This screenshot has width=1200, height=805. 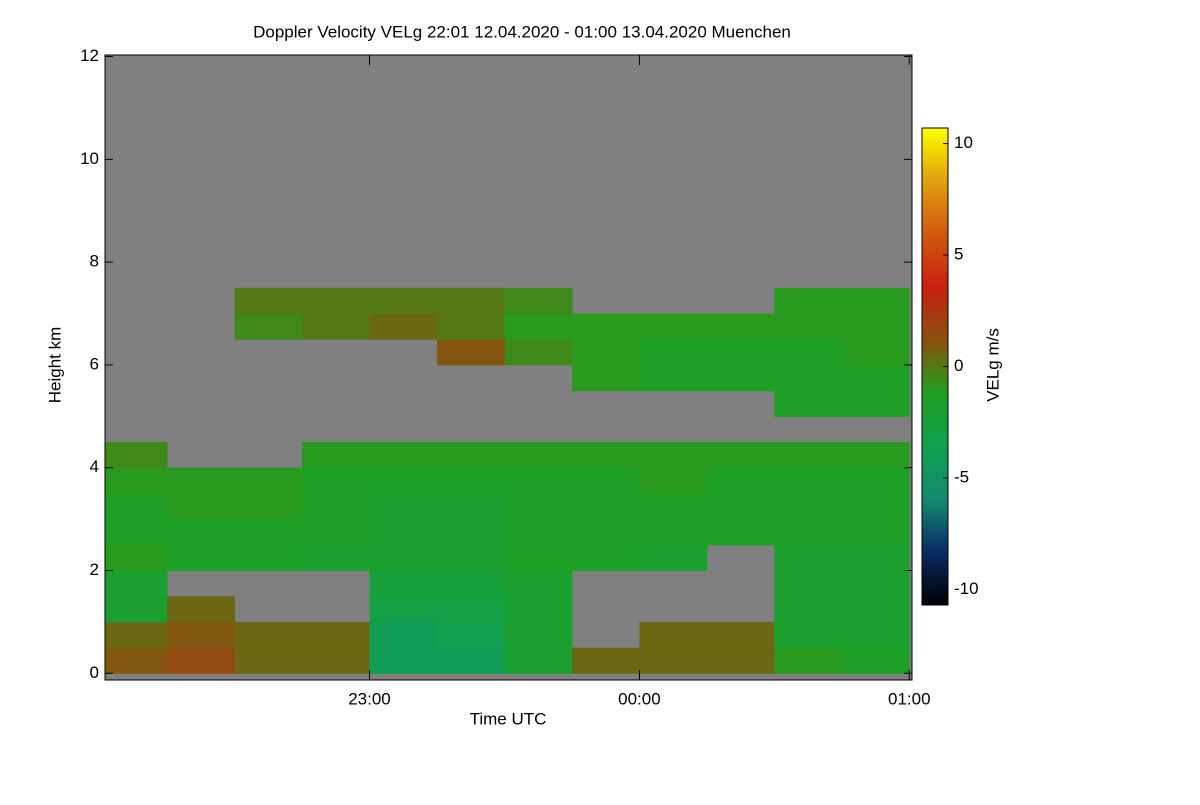 What do you see at coordinates (94, 363) in the screenshot?
I see `y-tick-label: 6` at bounding box center [94, 363].